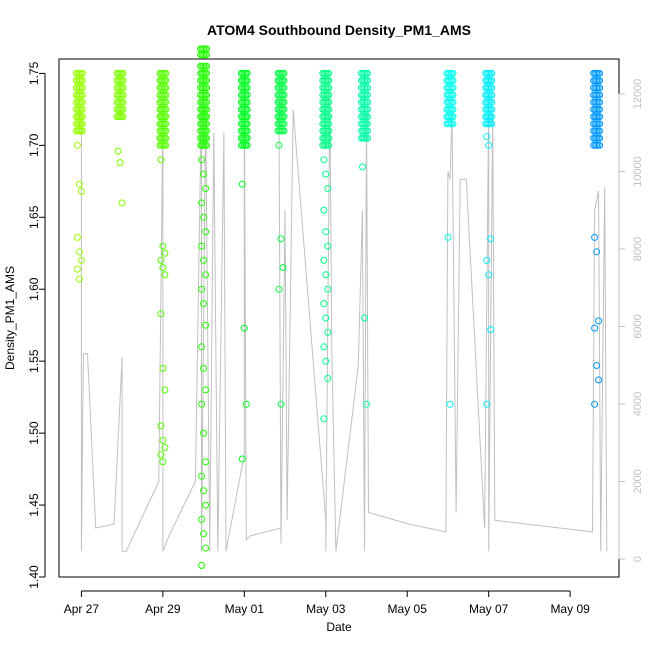 This screenshot has width=650, height=650. I want to click on x-tick-label: May 01, so click(245, 609).